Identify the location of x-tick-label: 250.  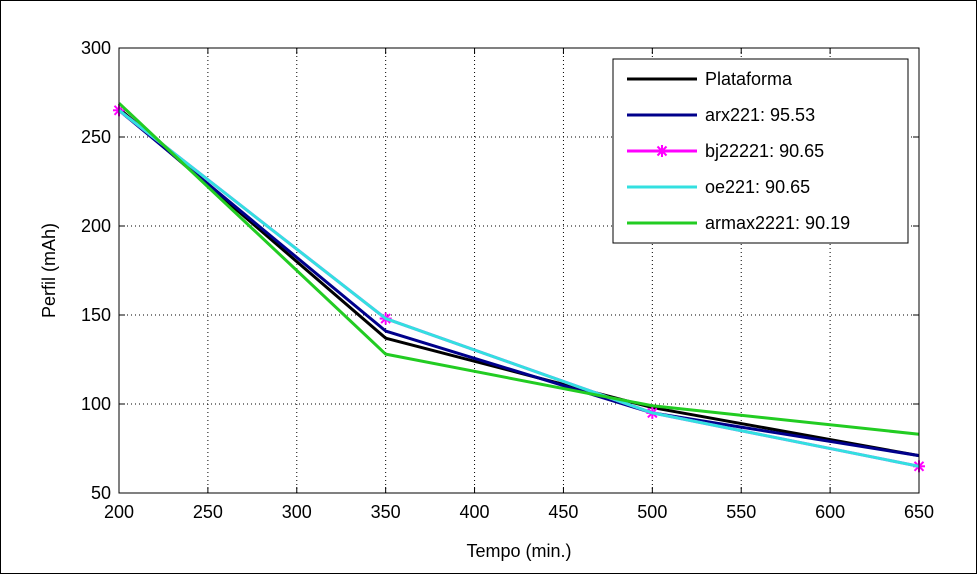
(208, 512).